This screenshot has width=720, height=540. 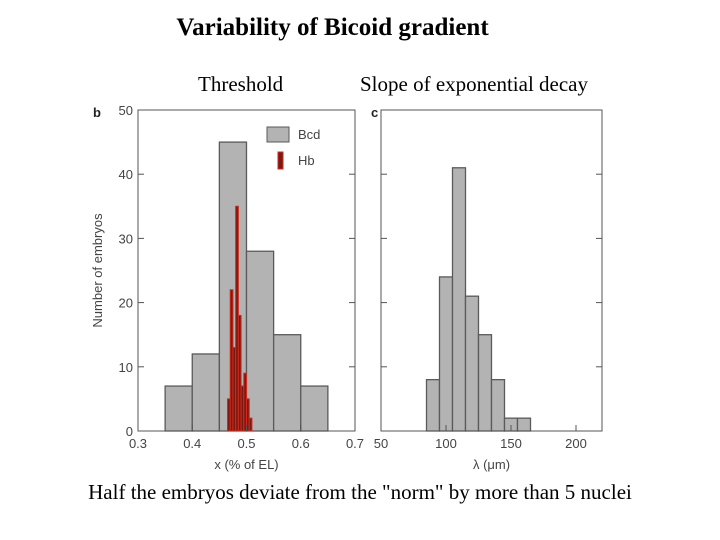 I want to click on panel-c-letter: c, so click(x=374, y=112).